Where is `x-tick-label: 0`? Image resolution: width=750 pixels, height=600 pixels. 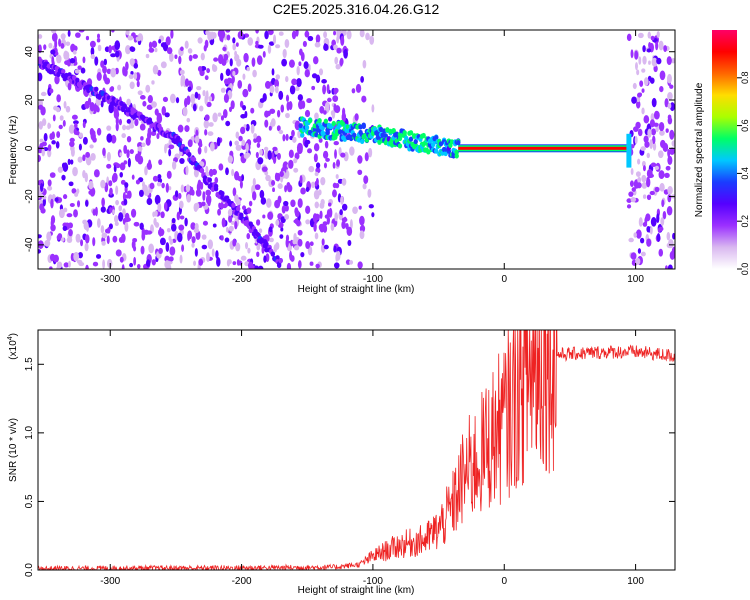
x-tick-label: 0 is located at coordinates (504, 279).